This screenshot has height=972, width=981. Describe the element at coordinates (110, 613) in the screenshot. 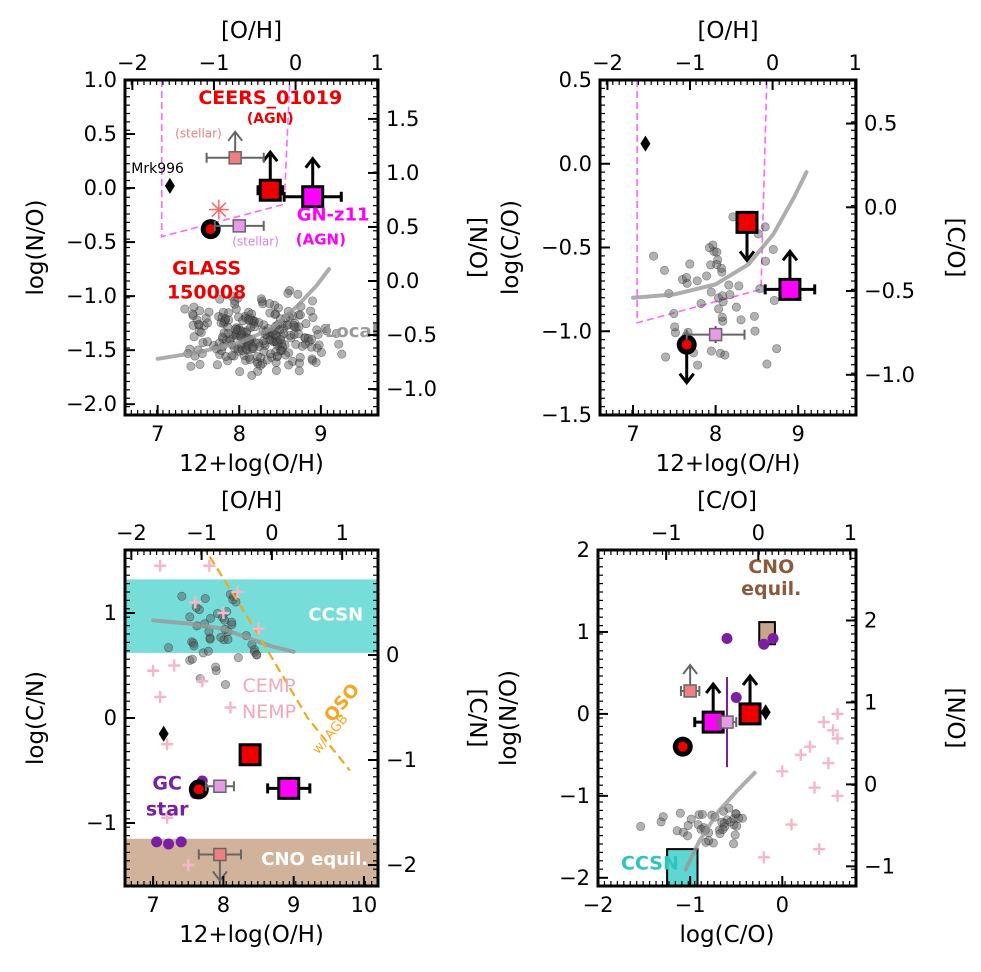

I see `y-tick-label: 1` at that location.